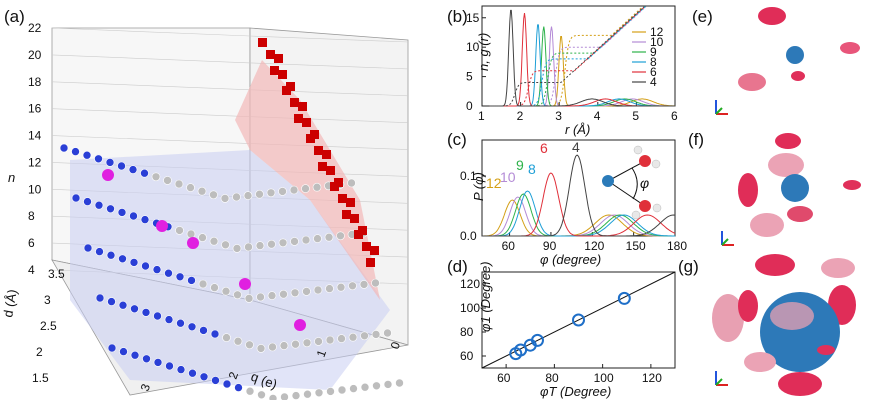  I want to click on y-tick-label: 60, so click(467, 356).